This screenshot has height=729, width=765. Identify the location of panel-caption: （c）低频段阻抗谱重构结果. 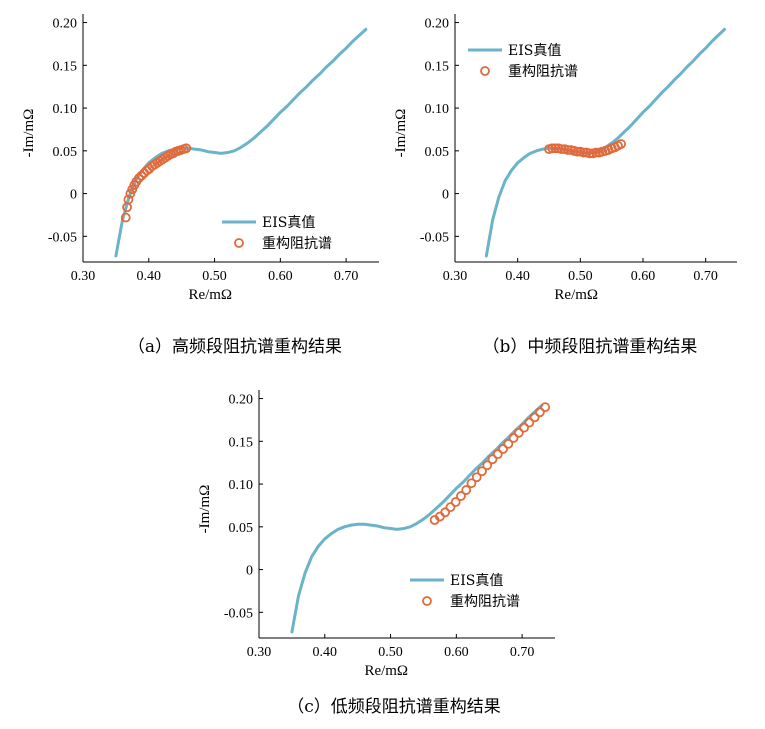
(394, 707).